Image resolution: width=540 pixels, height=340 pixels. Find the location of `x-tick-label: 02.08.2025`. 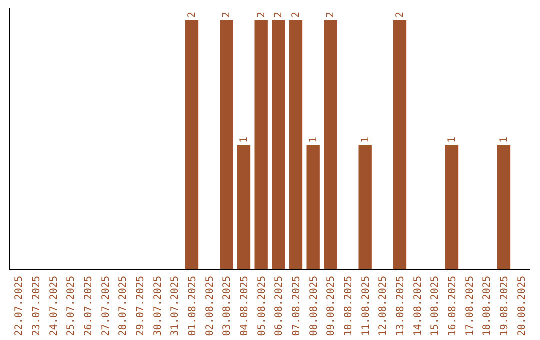

x-tick-label: 02.08.2025 is located at coordinates (210, 306).